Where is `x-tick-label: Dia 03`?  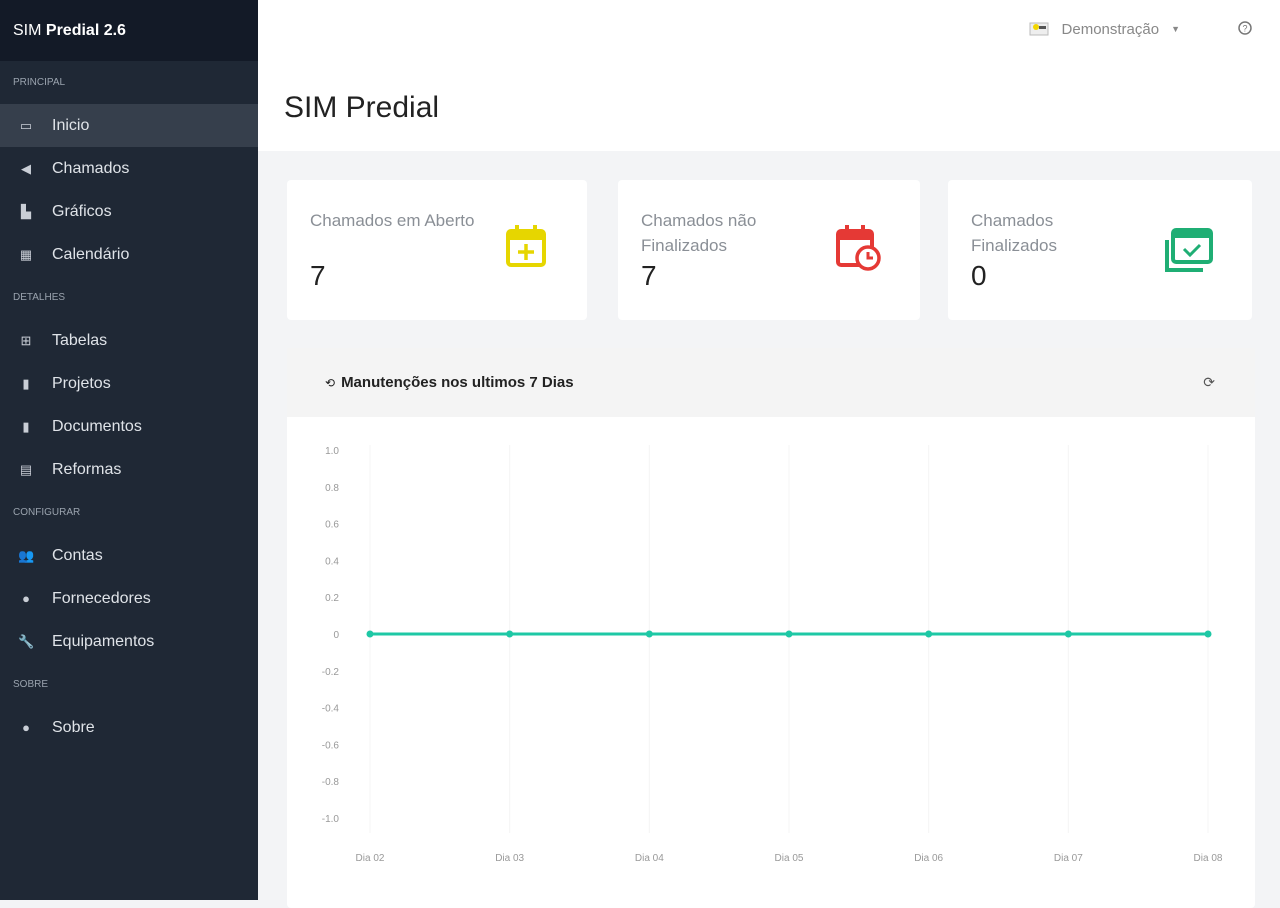 x-tick-label: Dia 03 is located at coordinates (509, 858).